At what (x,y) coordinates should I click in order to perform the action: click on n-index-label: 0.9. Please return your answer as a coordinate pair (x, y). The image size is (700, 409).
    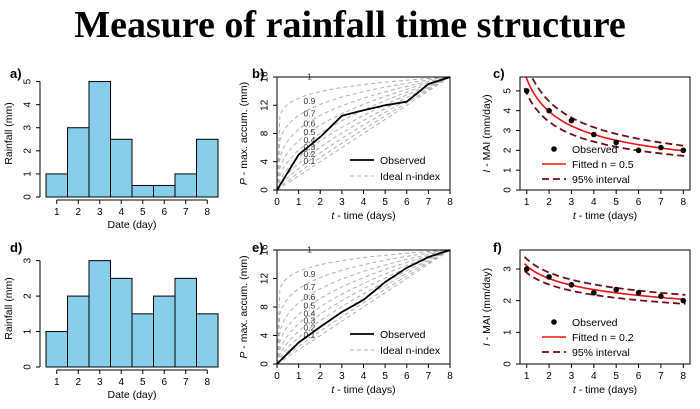
    Looking at the image, I should click on (310, 101).